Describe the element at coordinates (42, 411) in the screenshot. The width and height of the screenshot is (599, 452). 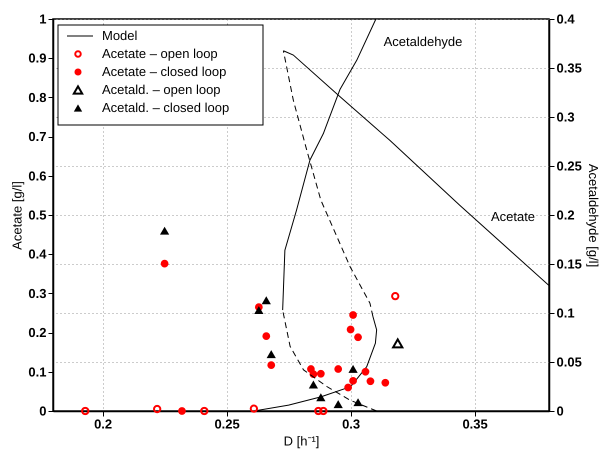
I see `y-tick-label: 0` at that location.